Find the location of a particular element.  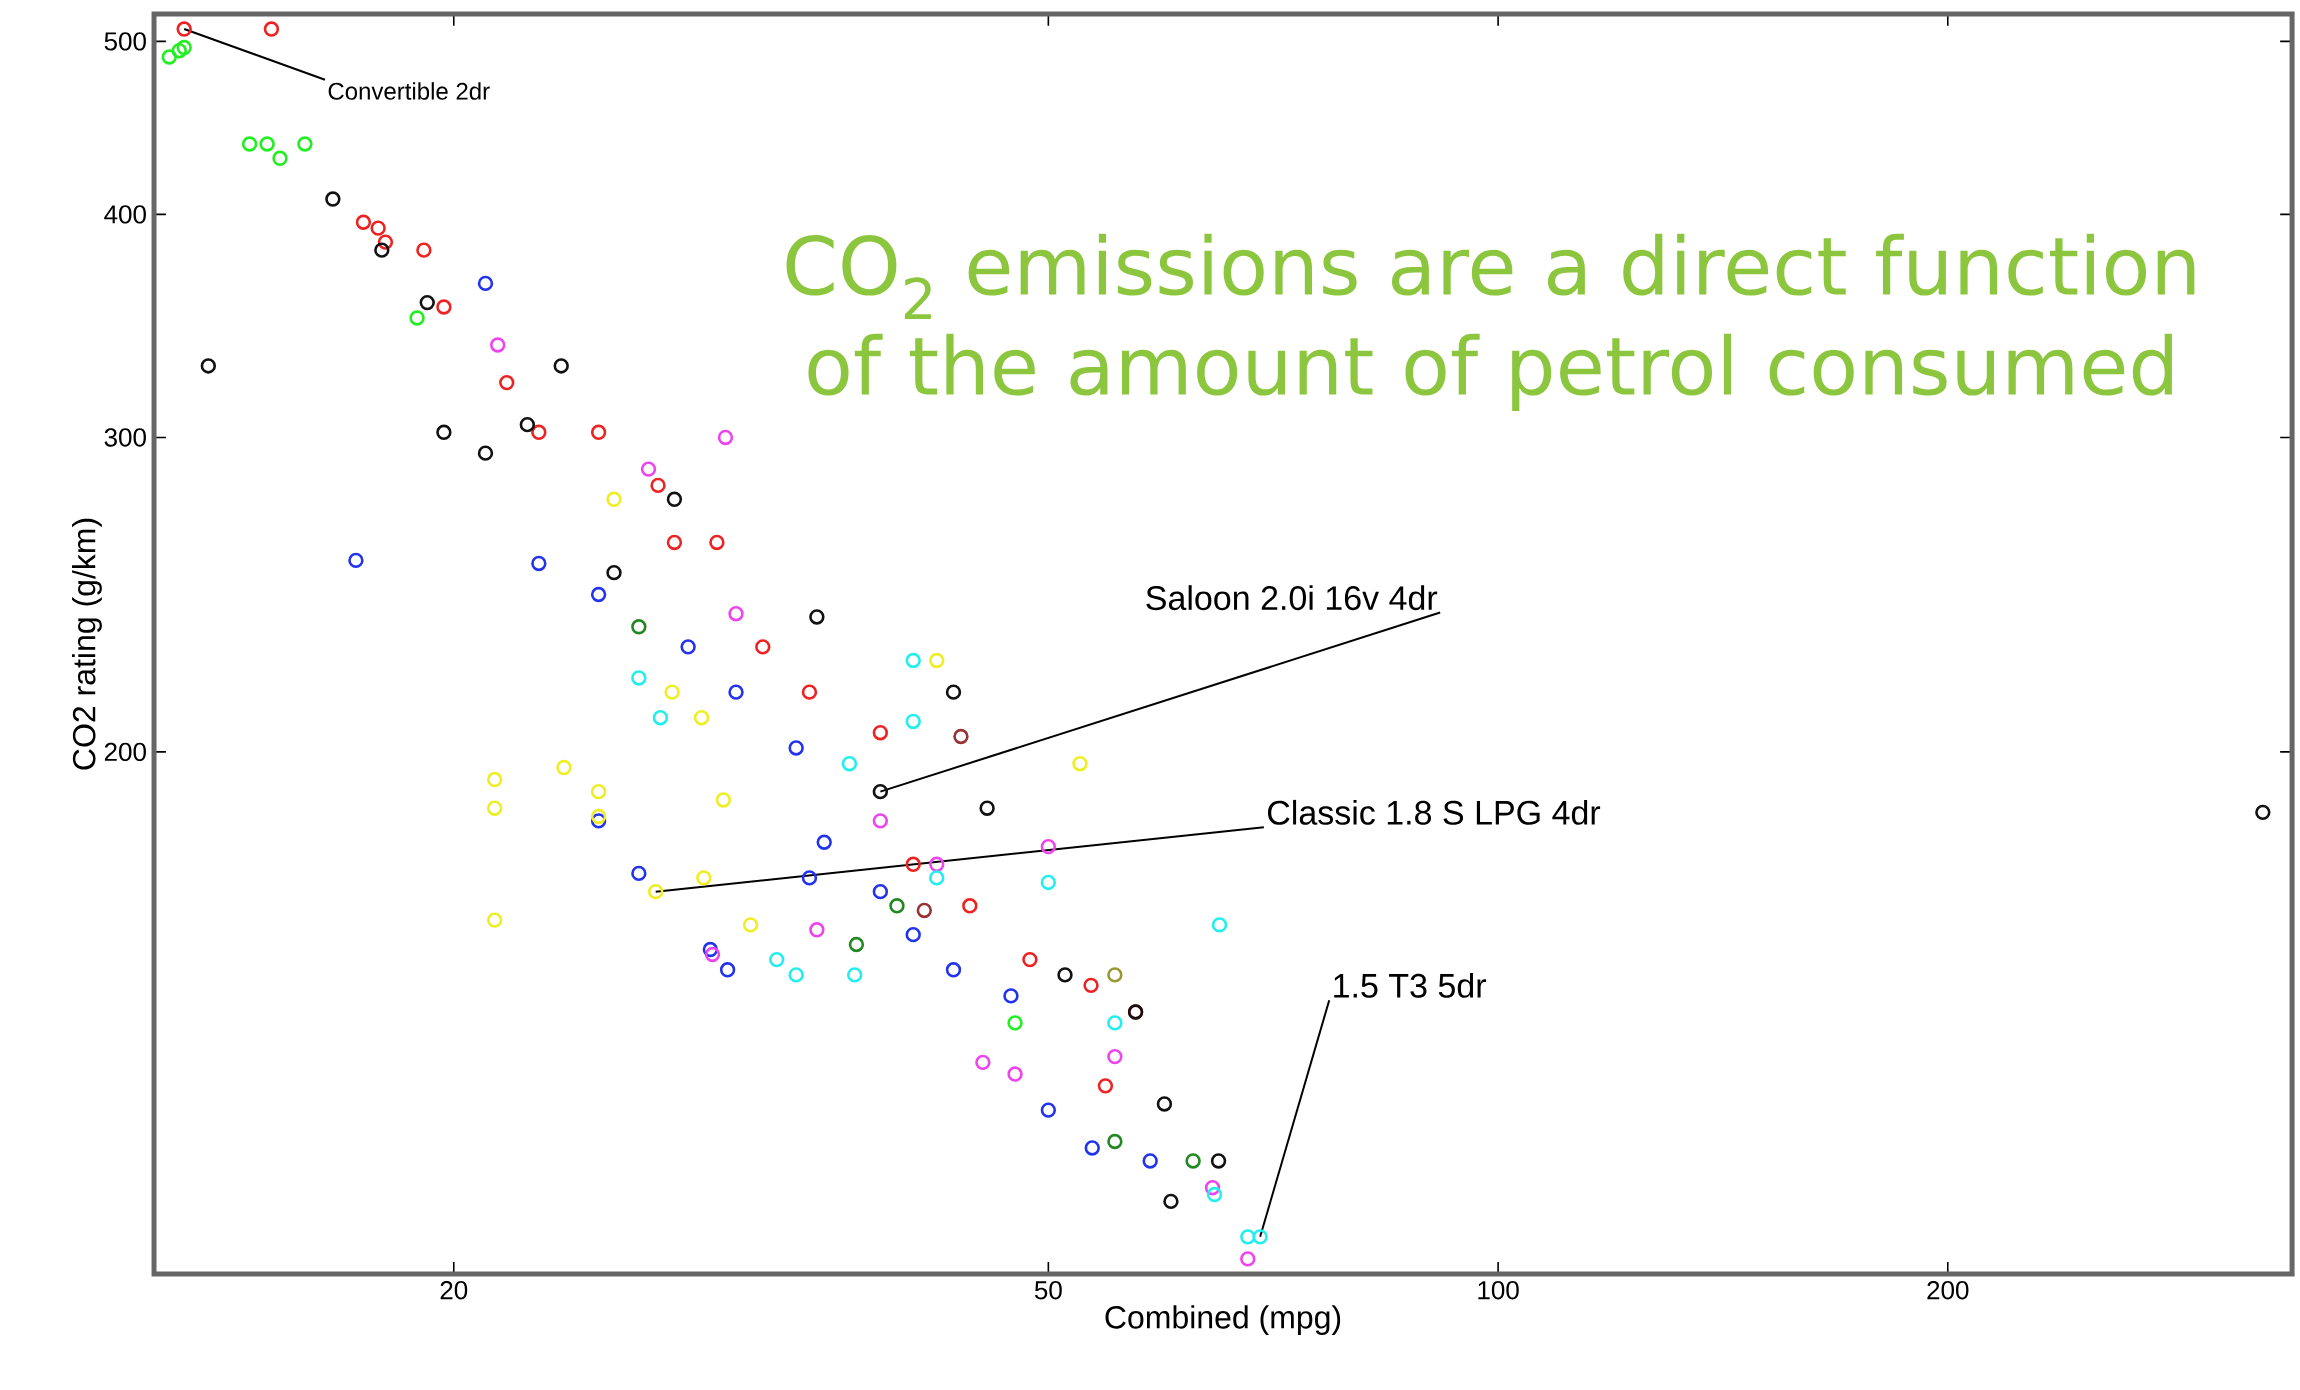

x-tick-label: 50 is located at coordinates (1048, 1290).